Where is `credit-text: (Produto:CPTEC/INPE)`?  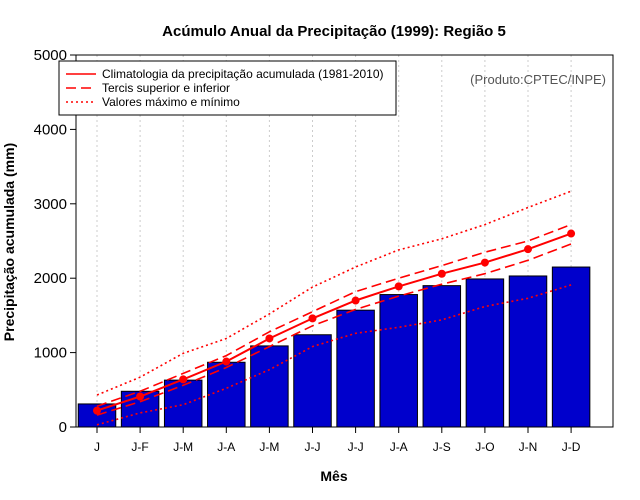 credit-text: (Produto:CPTEC/INPE) is located at coordinates (538, 79).